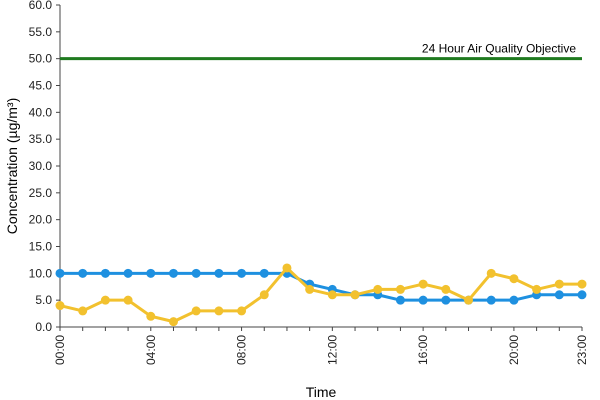  Describe the element at coordinates (41, 247) in the screenshot. I see `y-tick-label: 15.0` at that location.